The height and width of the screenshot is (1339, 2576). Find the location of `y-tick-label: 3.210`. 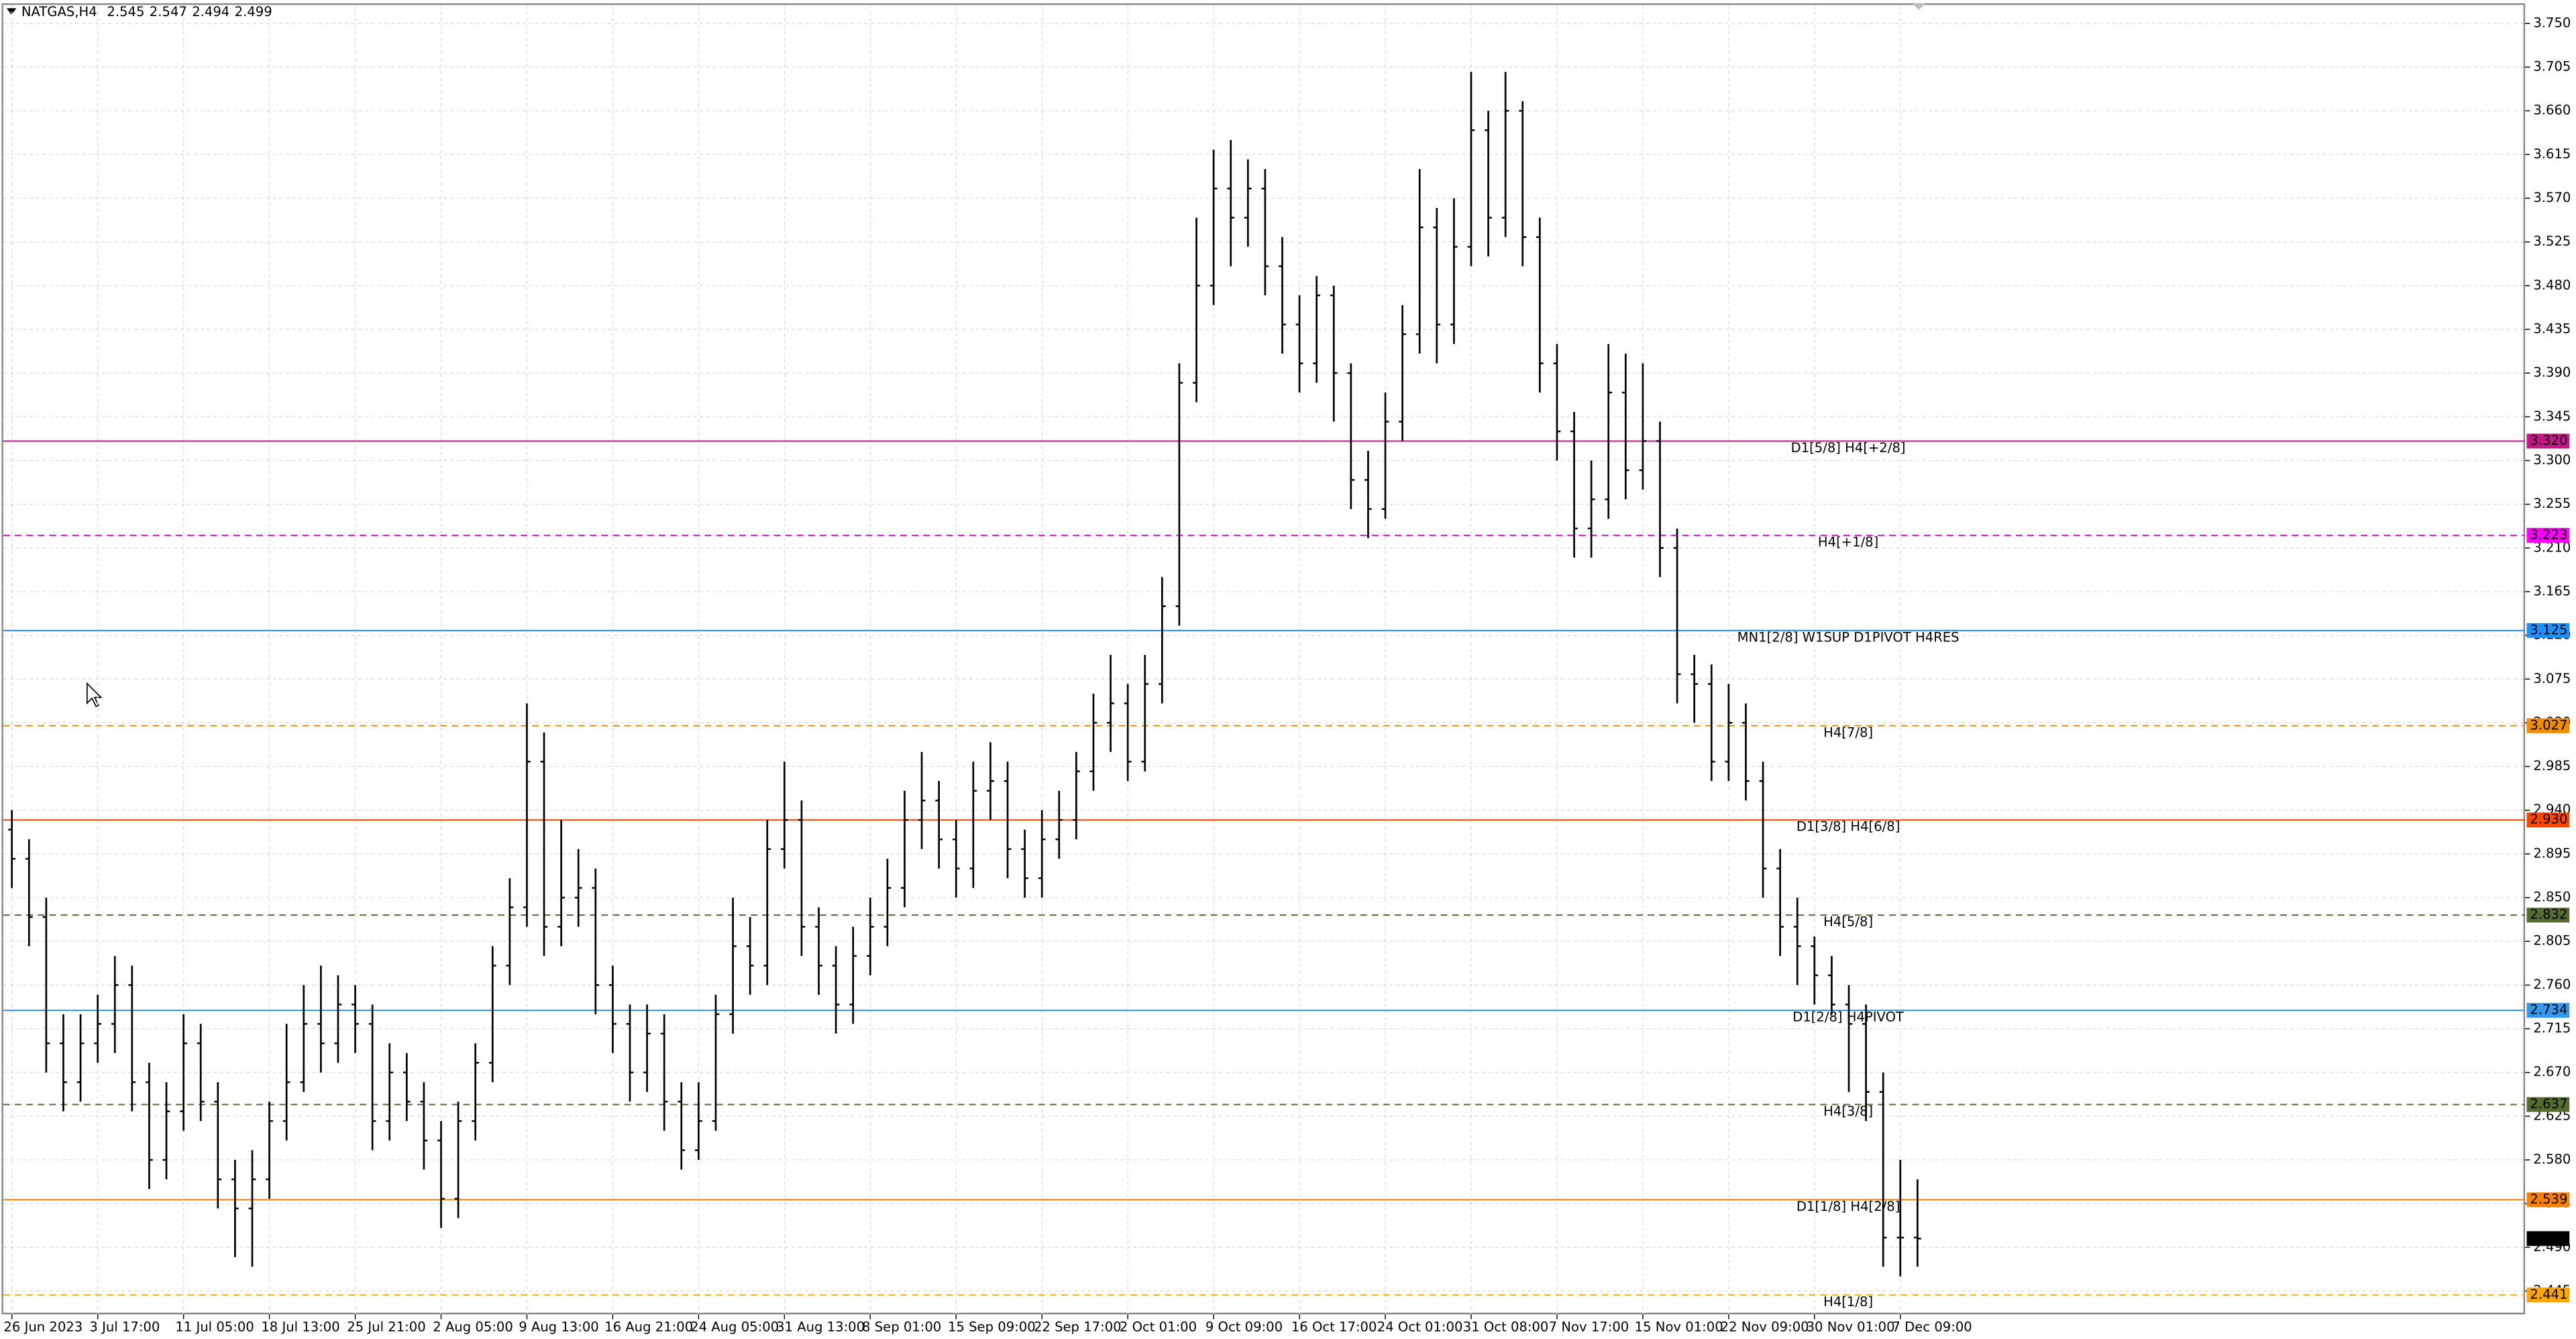

y-tick-label: 3.210 is located at coordinates (2552, 547).